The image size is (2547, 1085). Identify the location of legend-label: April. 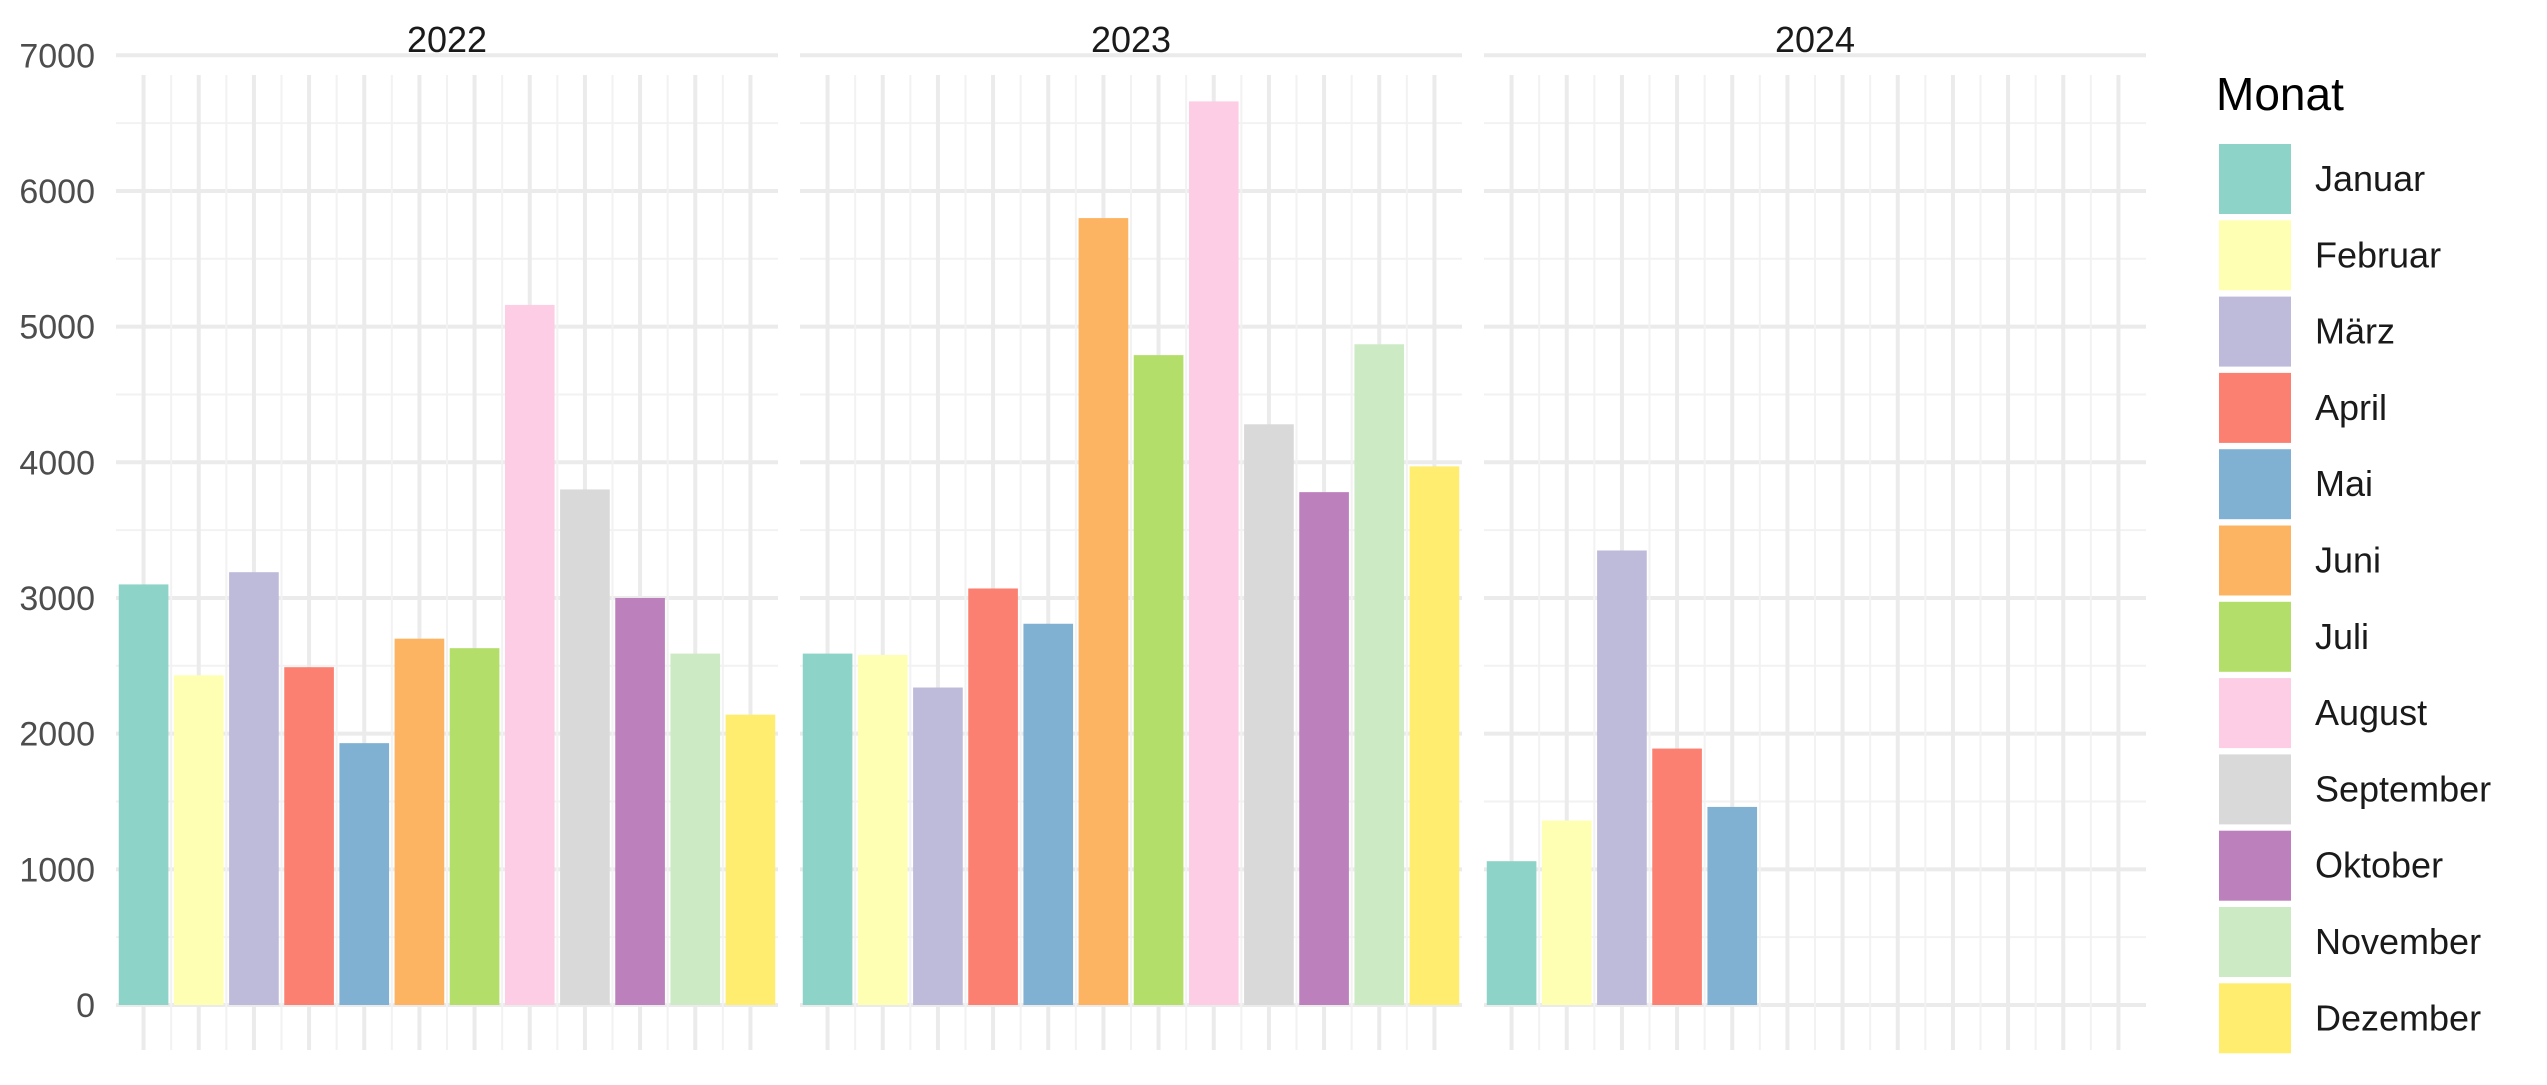
(2351, 407).